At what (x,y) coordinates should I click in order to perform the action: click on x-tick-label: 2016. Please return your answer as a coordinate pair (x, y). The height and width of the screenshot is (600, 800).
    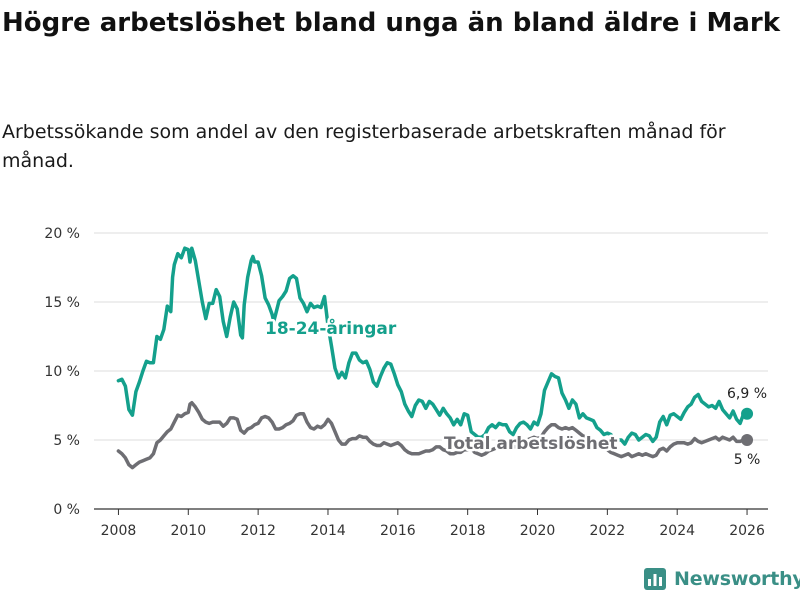
    Looking at the image, I should click on (398, 531).